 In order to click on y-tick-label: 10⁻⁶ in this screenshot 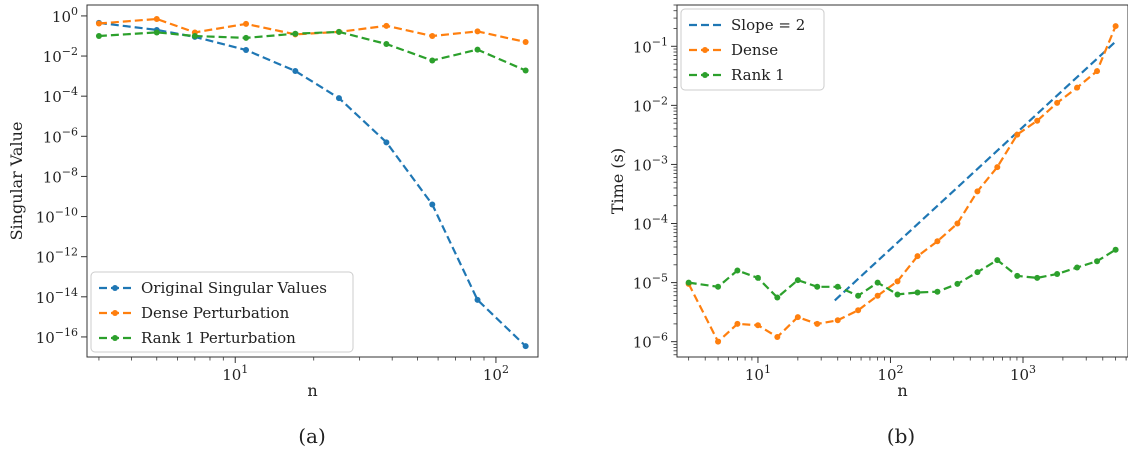, I will do `click(650, 341)`.